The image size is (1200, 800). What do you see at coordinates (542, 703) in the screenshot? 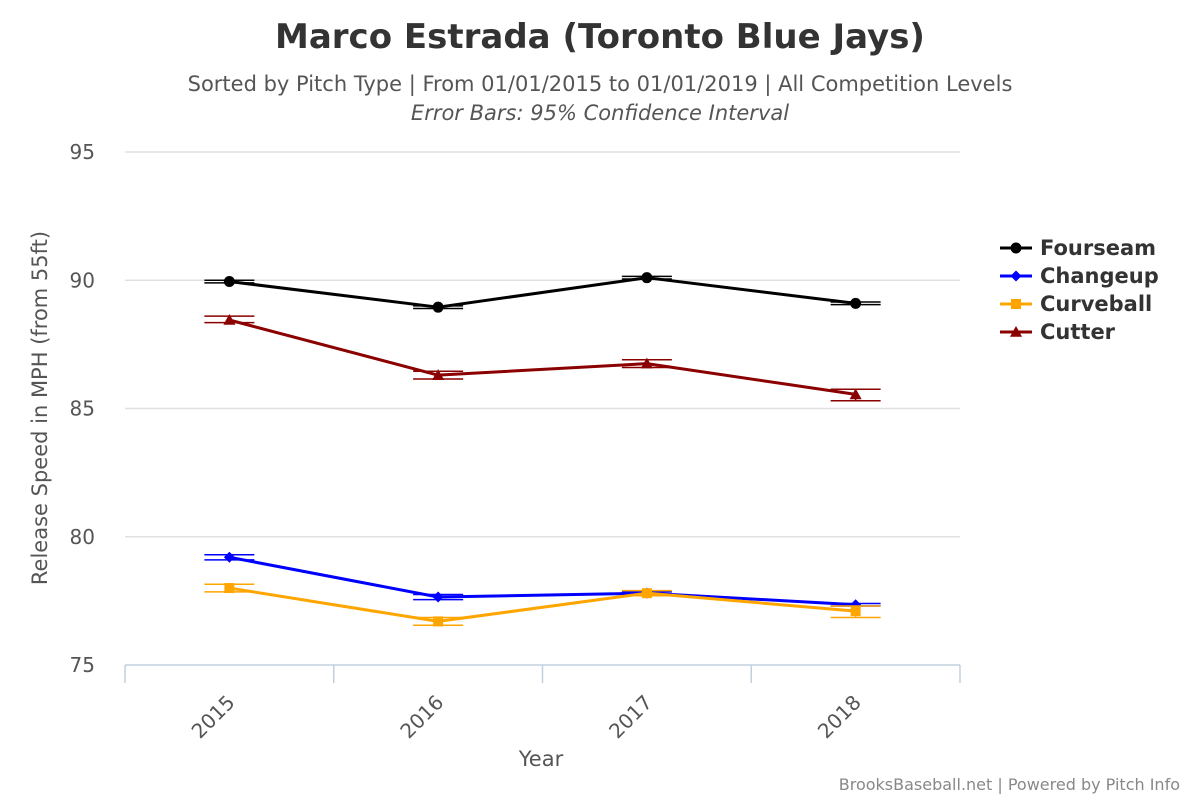
I see `x-axis: 2015 2016 2017 2018` at bounding box center [542, 703].